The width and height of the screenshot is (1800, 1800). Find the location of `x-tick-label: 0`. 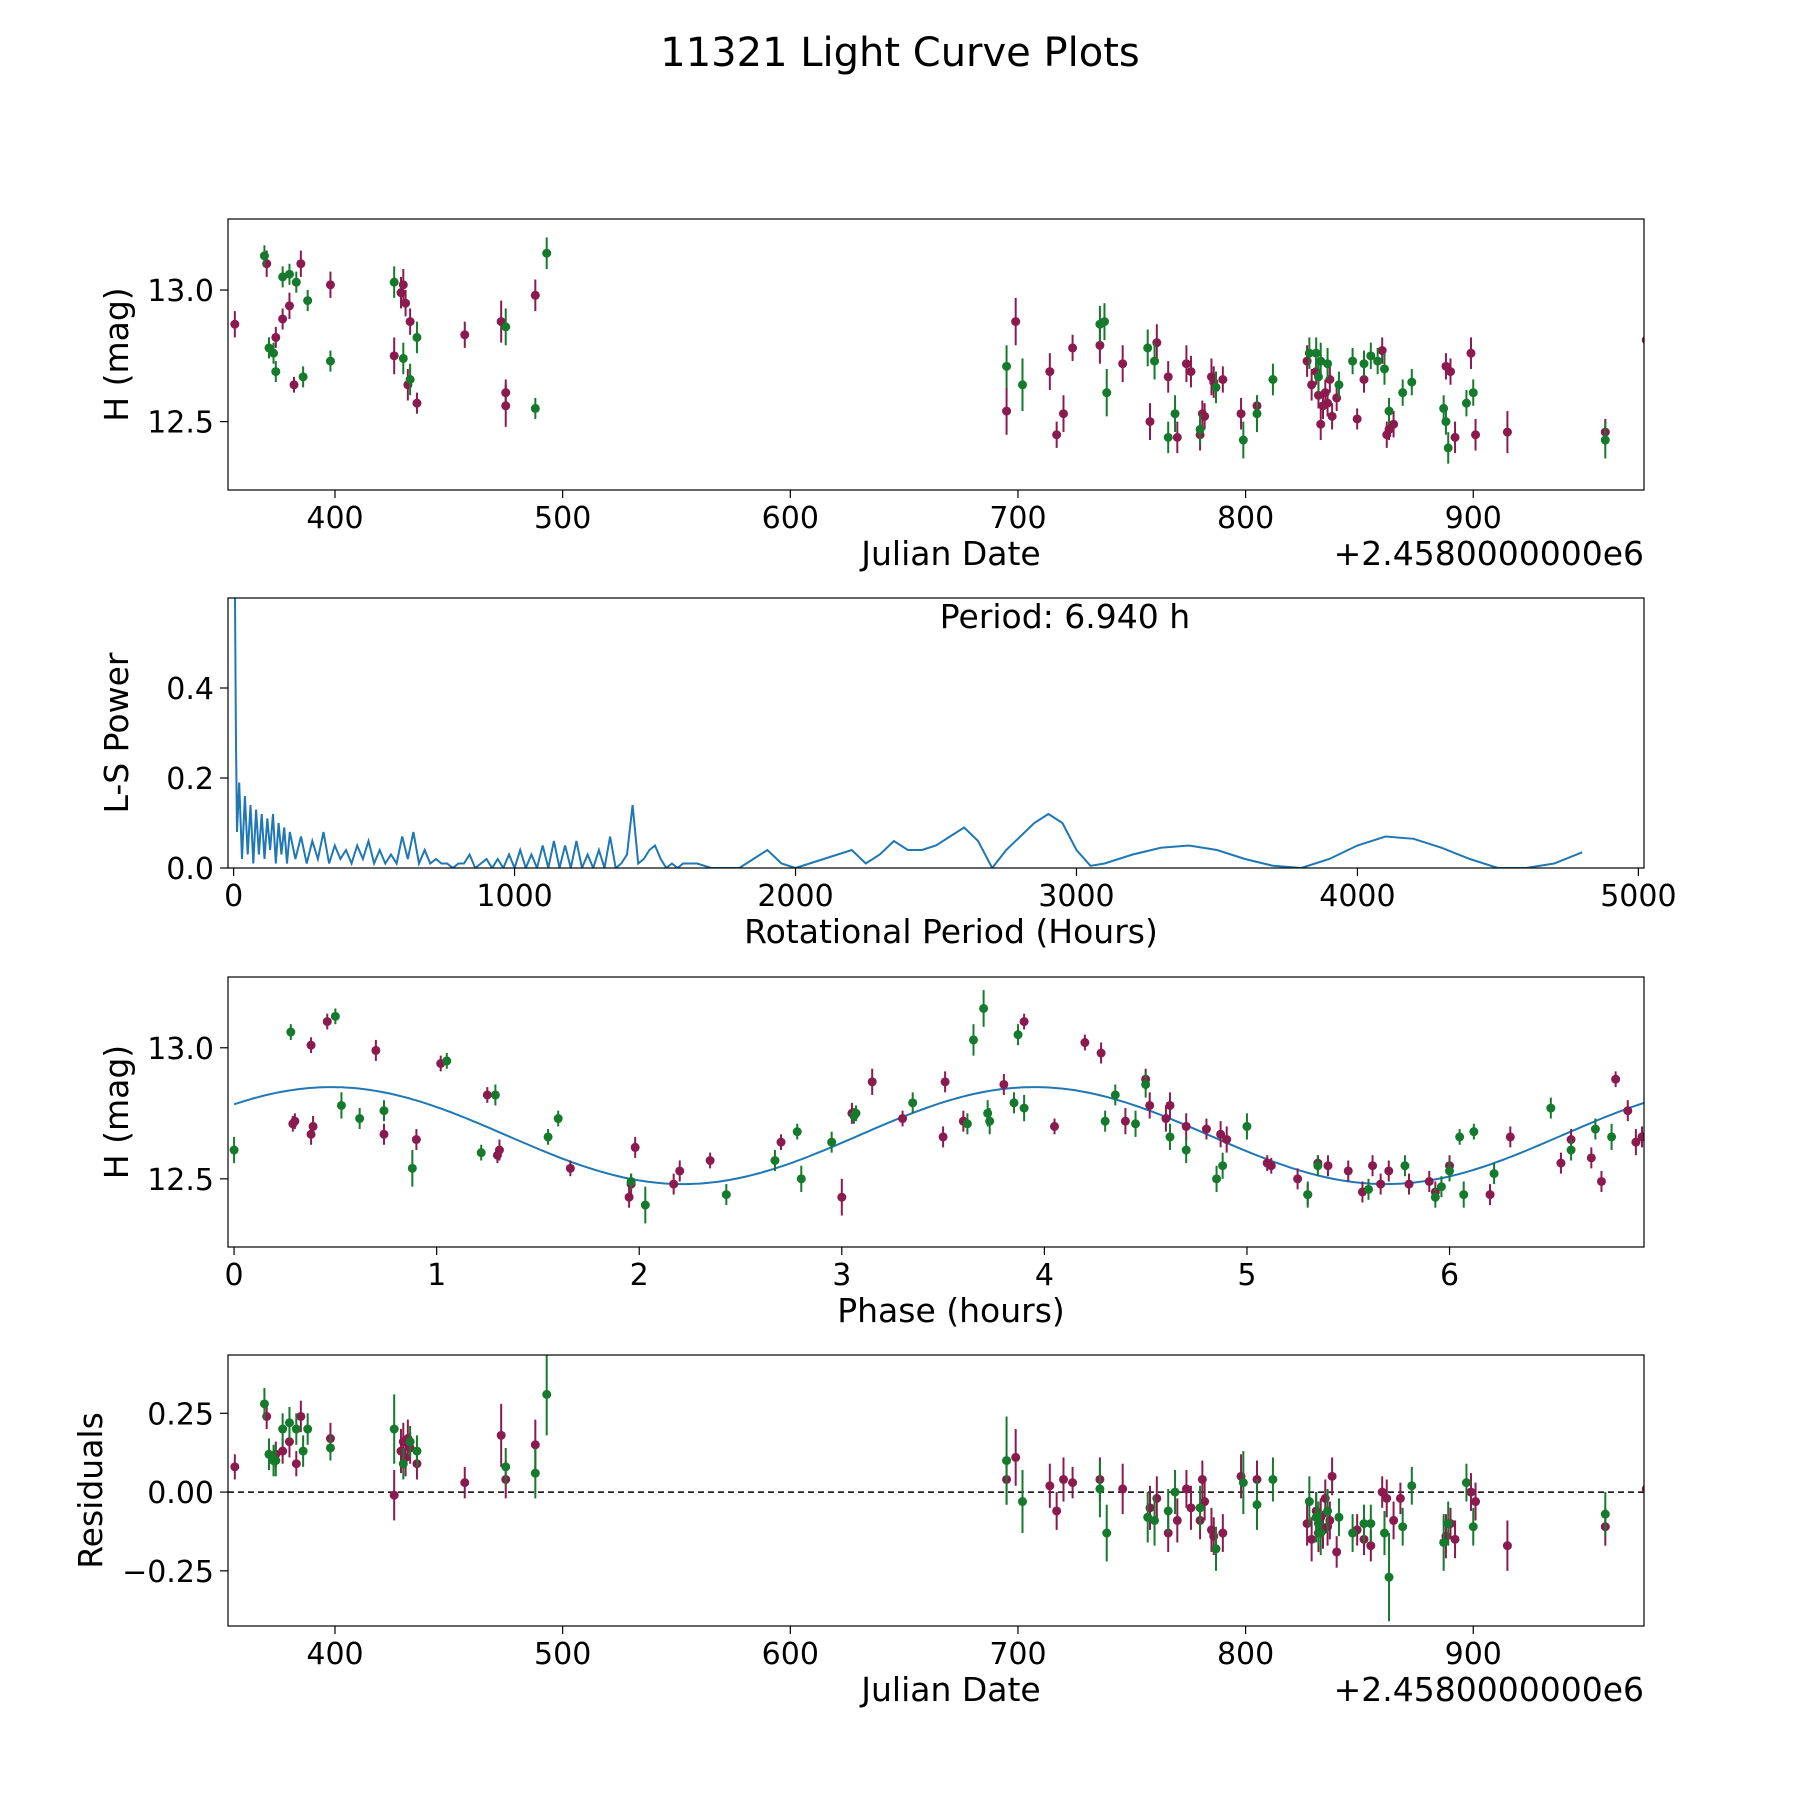

x-tick-label: 0 is located at coordinates (233, 896).